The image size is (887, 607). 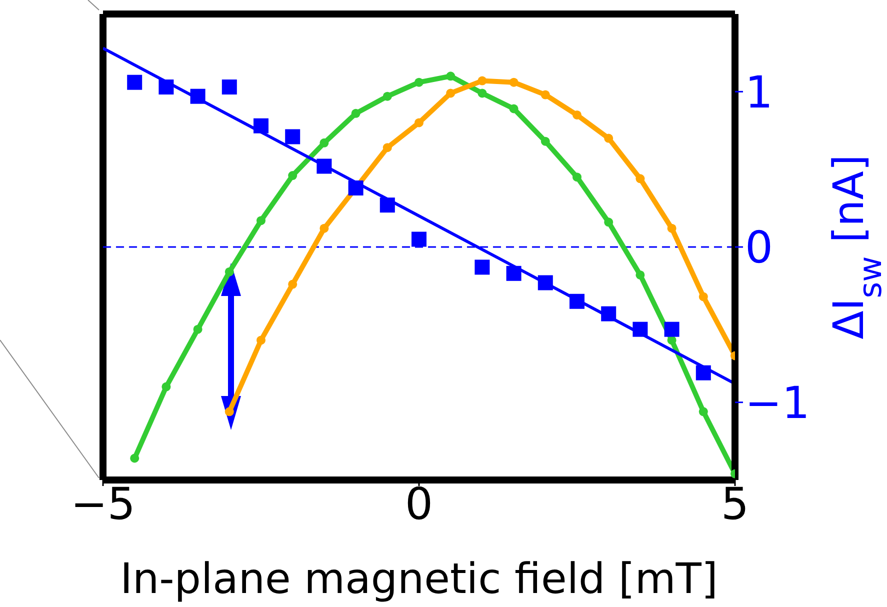 What do you see at coordinates (419, 504) in the screenshot?
I see `x-tick-label: 0` at bounding box center [419, 504].